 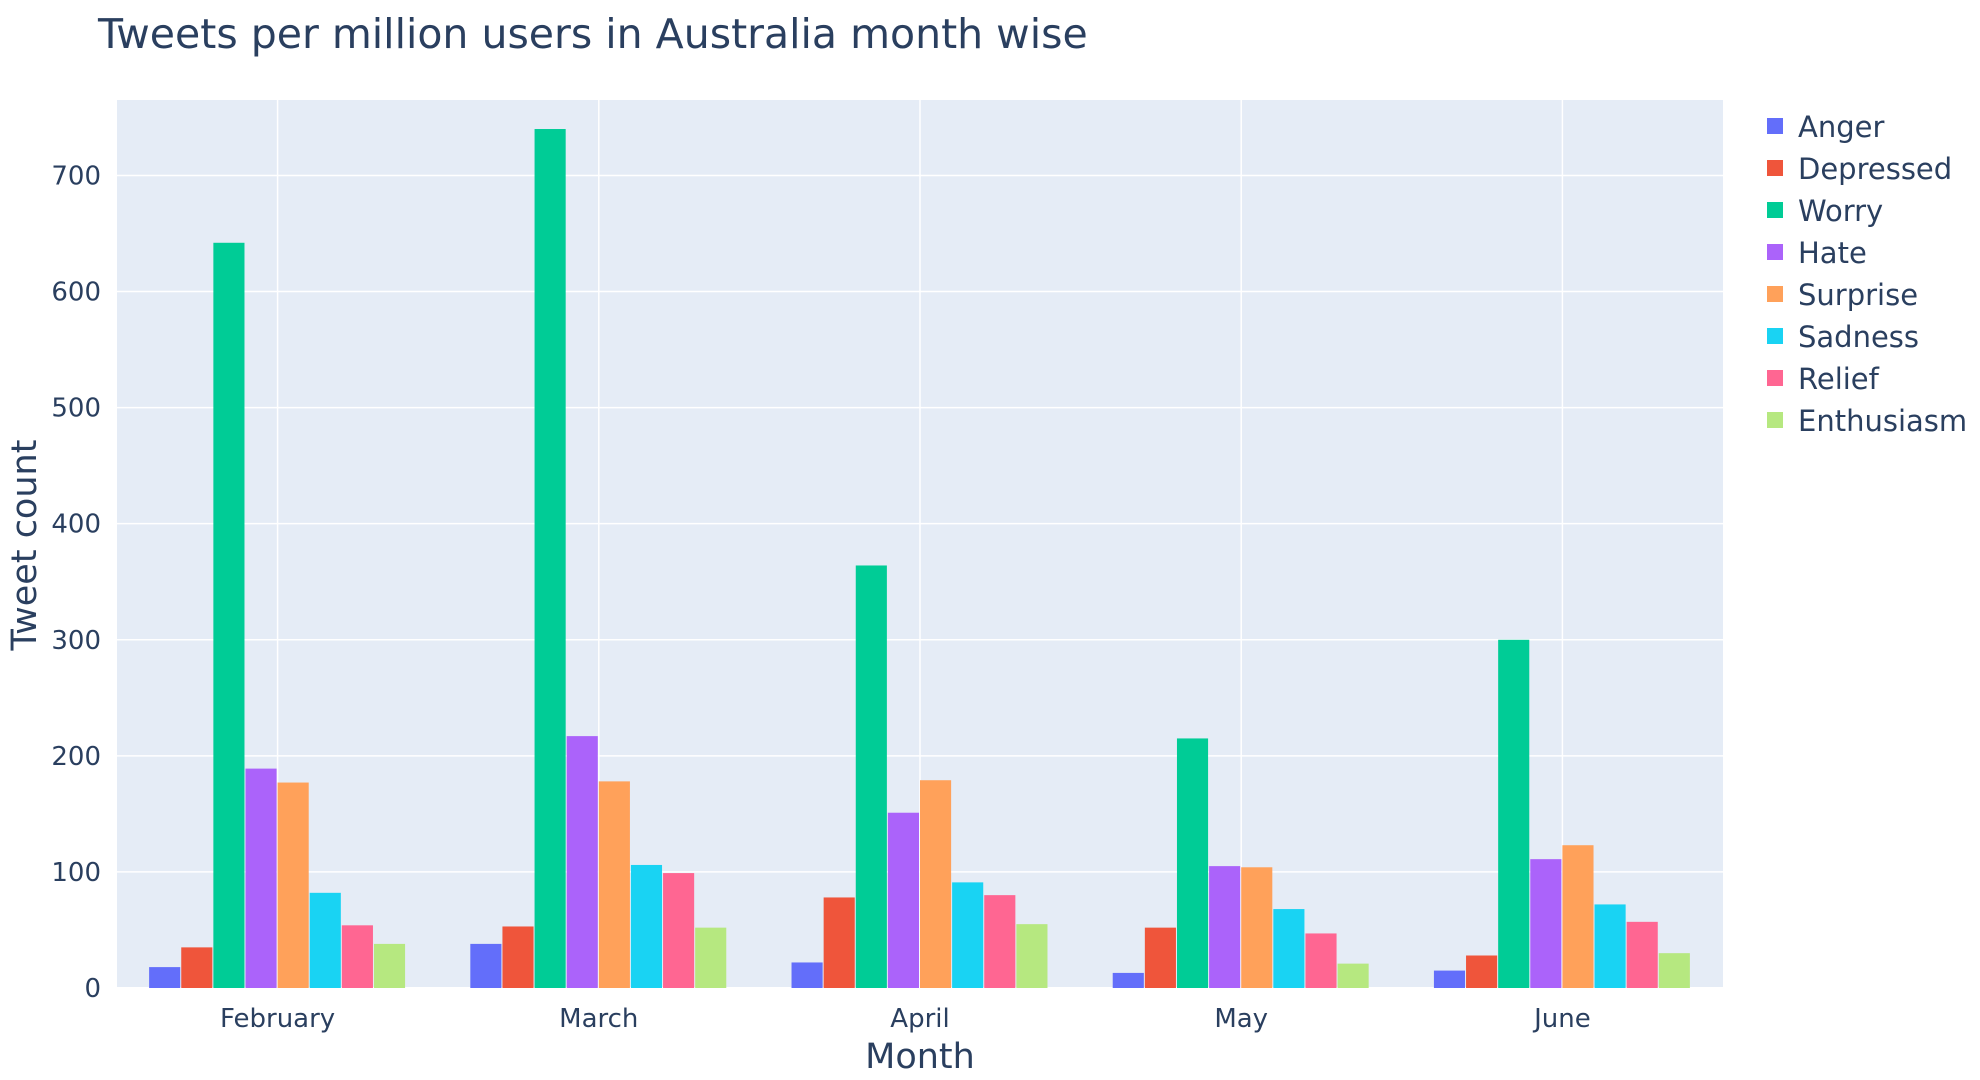 I want to click on bar-anger-april, so click(x=807, y=975).